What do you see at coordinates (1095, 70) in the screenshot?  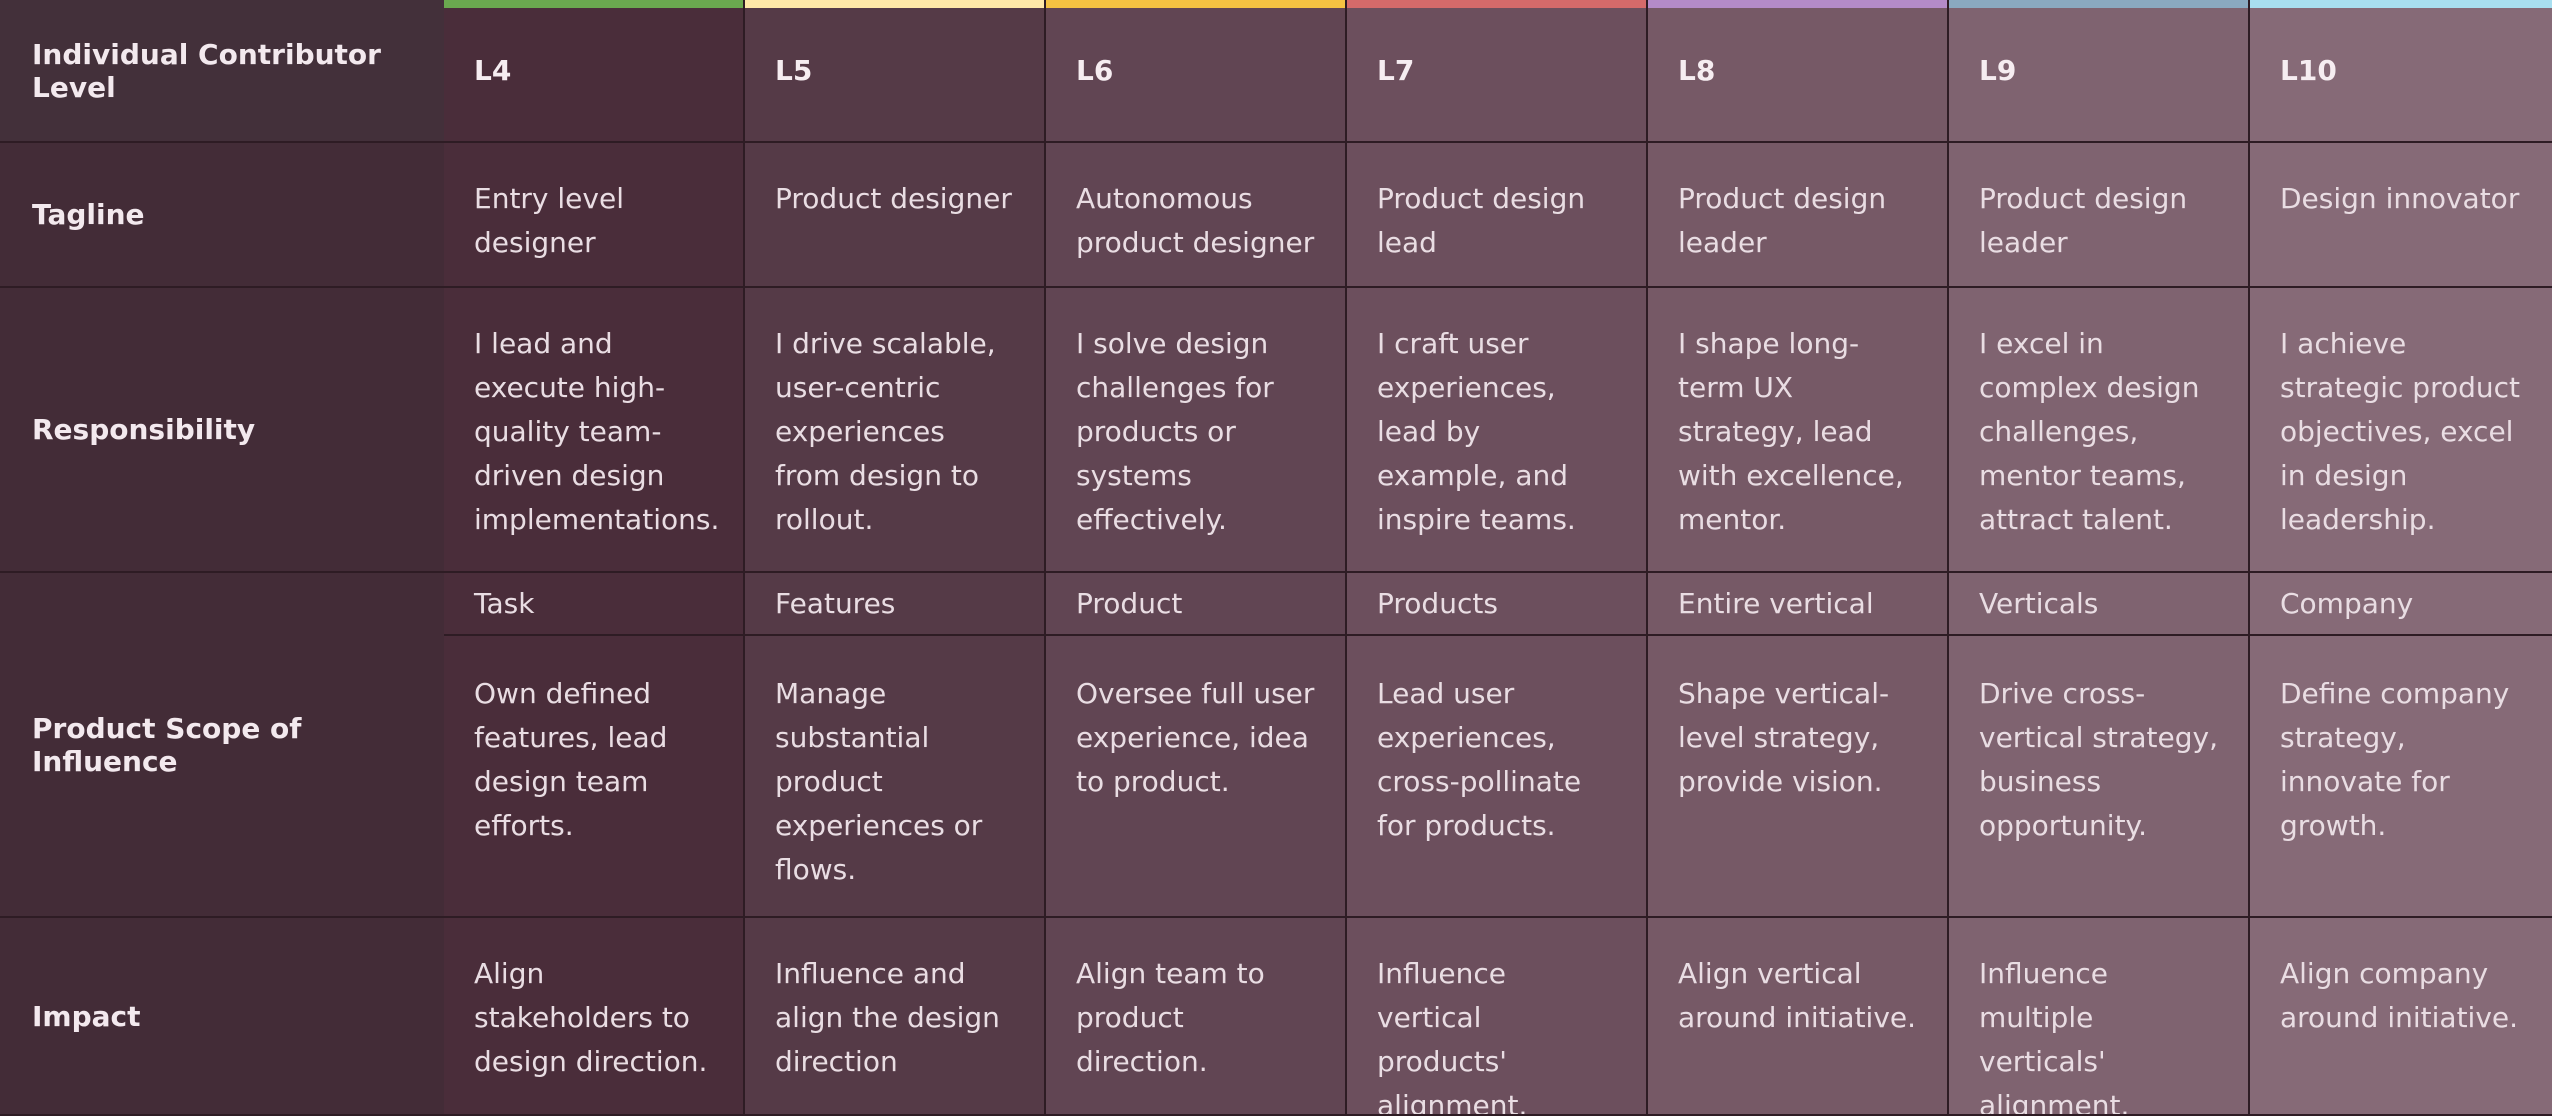 I see `level-name: L6` at bounding box center [1095, 70].